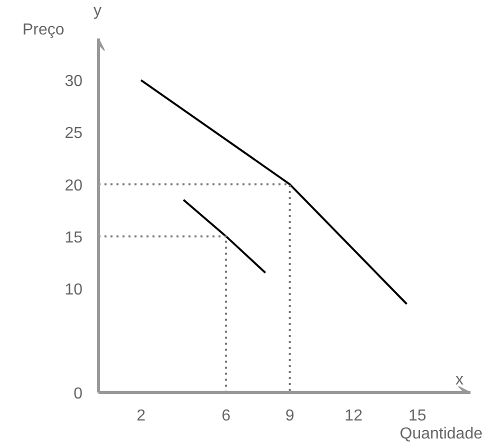  Describe the element at coordinates (98, 11) in the screenshot. I see `text: y` at that location.